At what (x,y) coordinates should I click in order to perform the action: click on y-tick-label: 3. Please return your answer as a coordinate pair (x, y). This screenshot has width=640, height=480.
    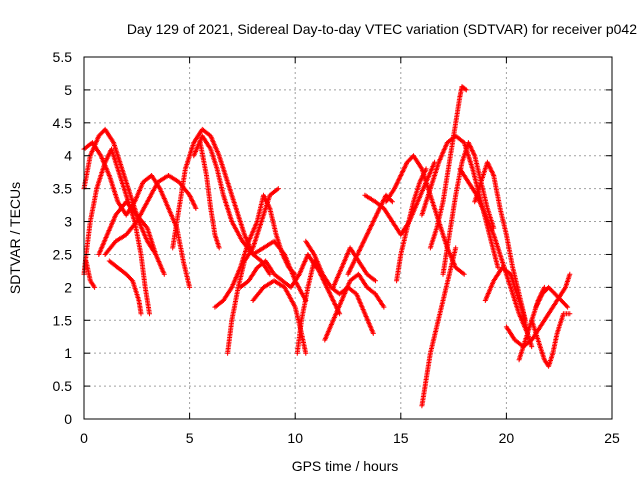
    Looking at the image, I should click on (68, 222).